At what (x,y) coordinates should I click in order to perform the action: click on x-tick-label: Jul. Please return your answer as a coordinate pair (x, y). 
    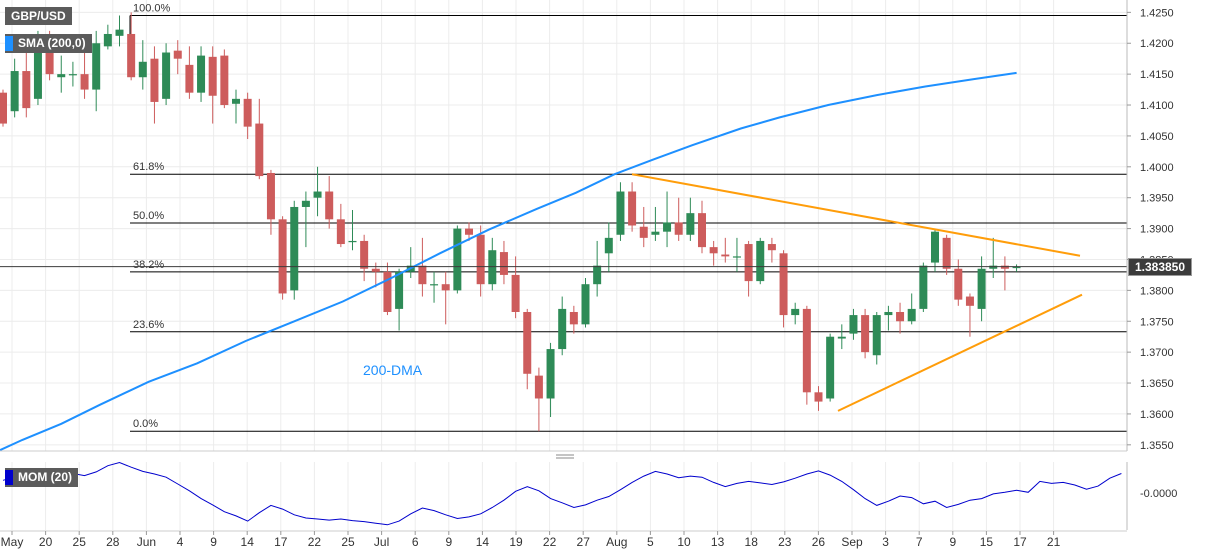
    Looking at the image, I should click on (381, 542).